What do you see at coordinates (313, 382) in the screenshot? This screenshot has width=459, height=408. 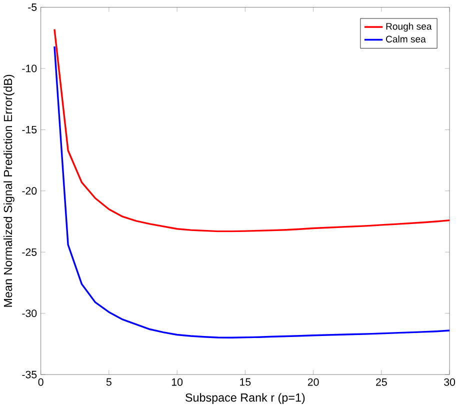 I see `x-tick-label: 20` at bounding box center [313, 382].